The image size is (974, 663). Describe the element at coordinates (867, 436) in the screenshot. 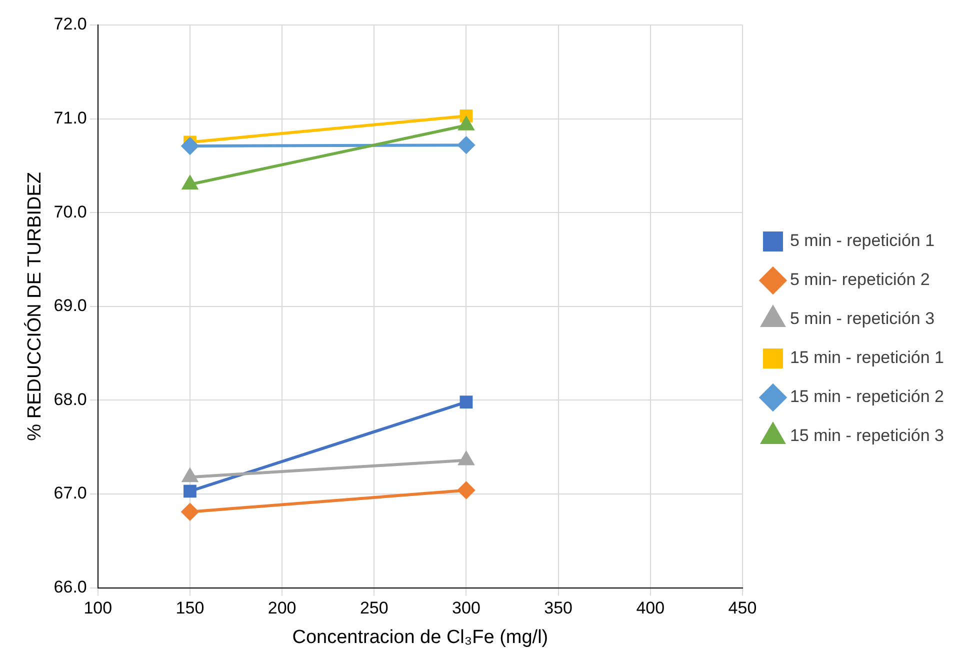

I see `legend-label: 15 min - repetición 3` at that location.